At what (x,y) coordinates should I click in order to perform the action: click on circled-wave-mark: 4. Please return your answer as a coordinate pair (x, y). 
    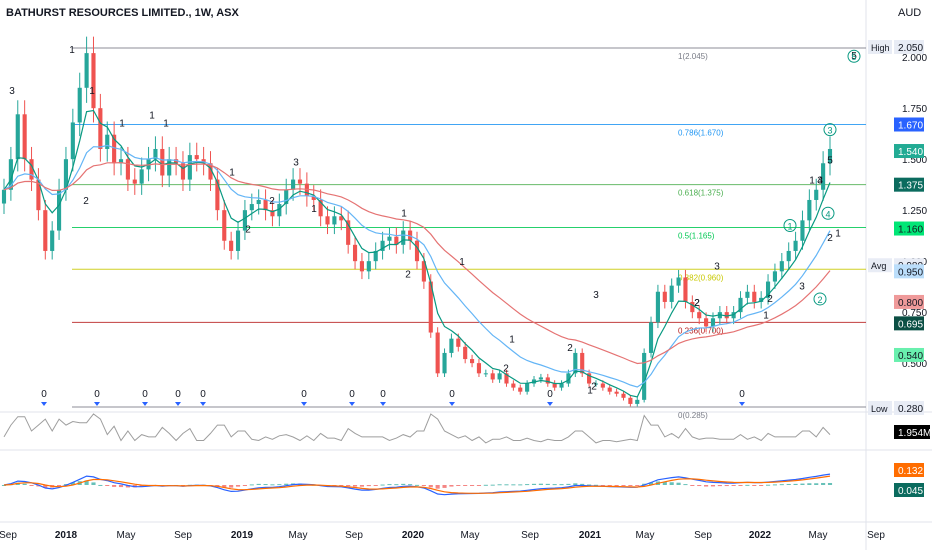
    Looking at the image, I should click on (827, 214).